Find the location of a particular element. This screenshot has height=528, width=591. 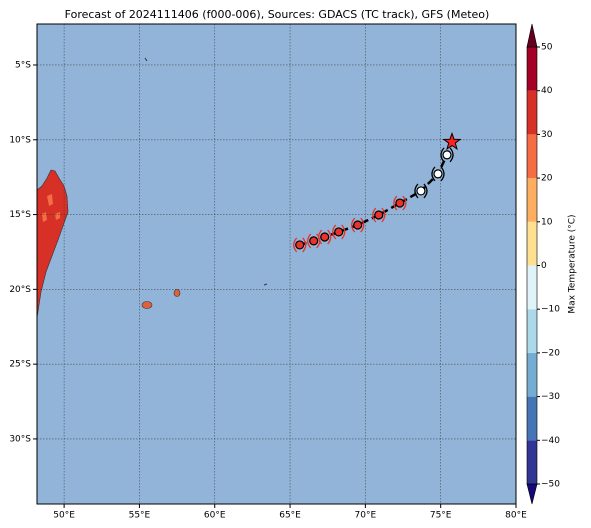

madagascar is located at coordinates (52, 244).